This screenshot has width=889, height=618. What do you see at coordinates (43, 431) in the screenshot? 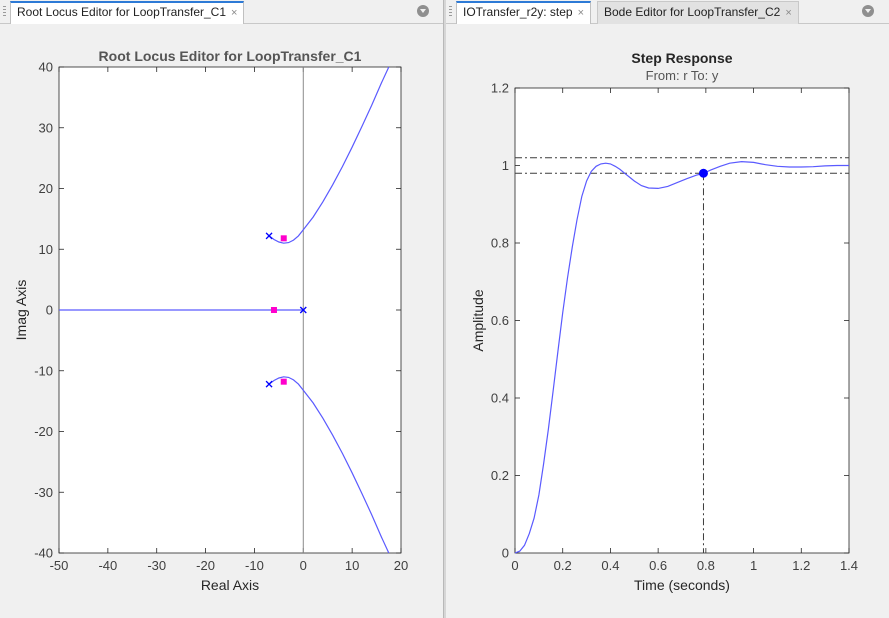
I see `y-tick-label: -20` at bounding box center [43, 431].